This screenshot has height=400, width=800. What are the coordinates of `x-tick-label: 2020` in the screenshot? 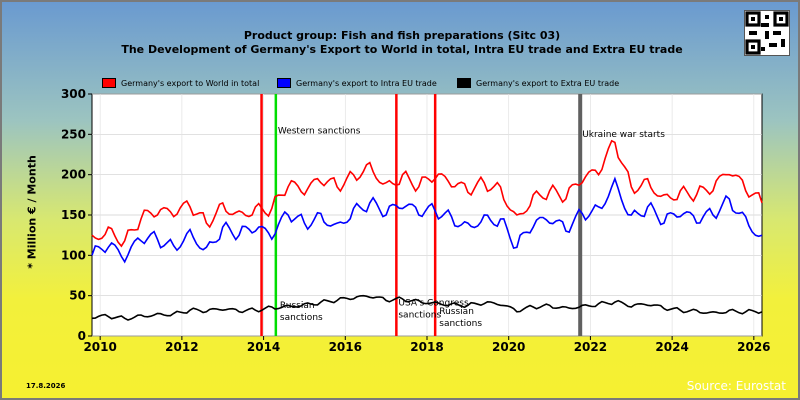 It's located at (508, 347).